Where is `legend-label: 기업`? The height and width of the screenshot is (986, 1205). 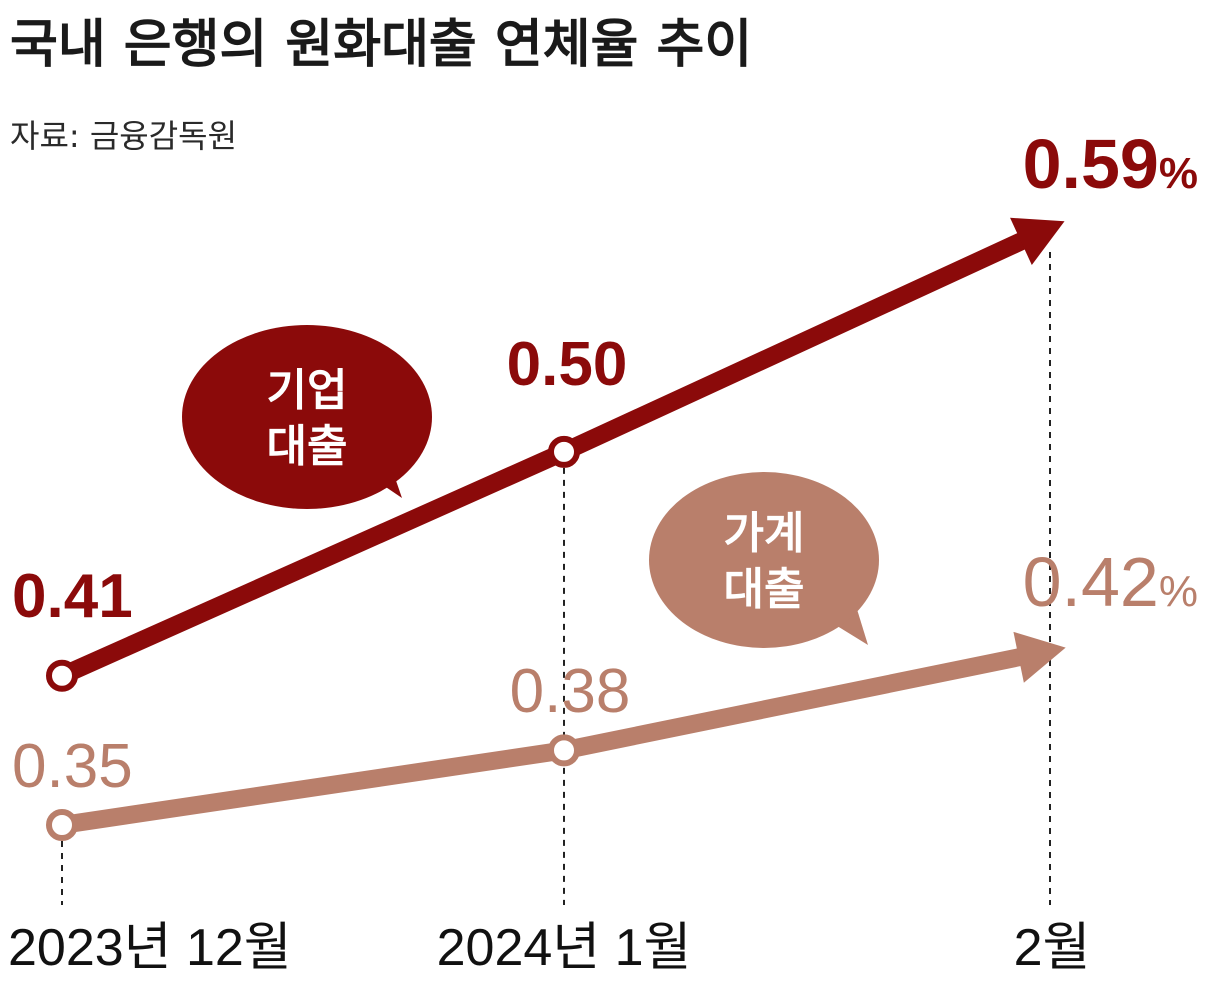 legend-label: 기업 is located at coordinates (307, 390).